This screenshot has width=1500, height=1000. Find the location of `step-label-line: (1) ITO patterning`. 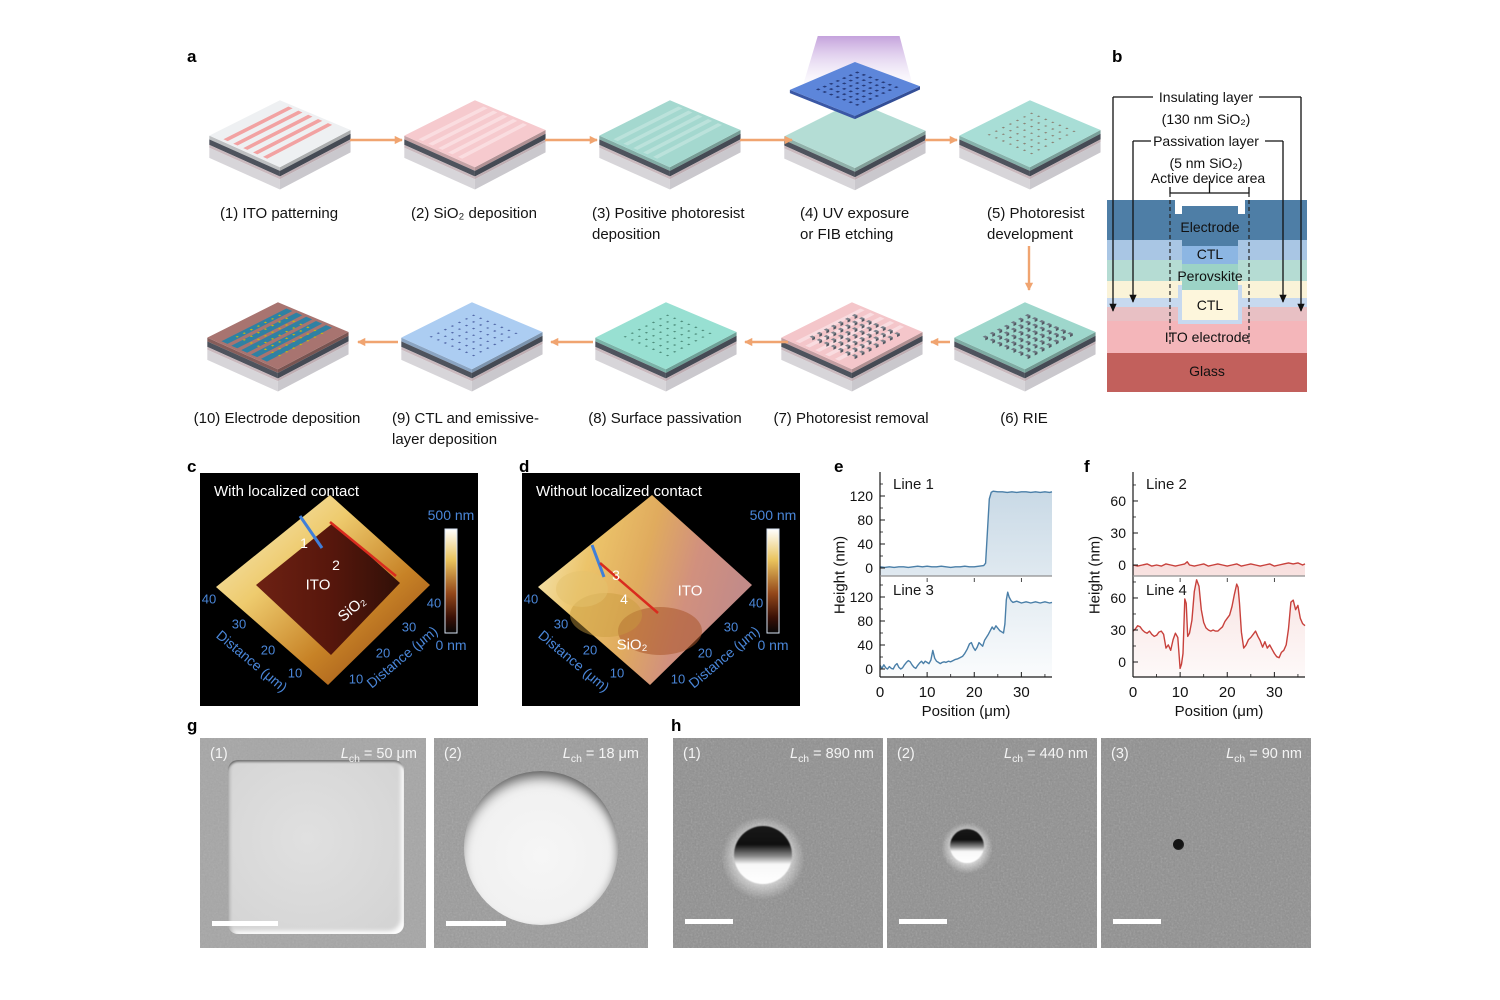

step-label-line: (1) ITO patterning is located at coordinates (279, 213).